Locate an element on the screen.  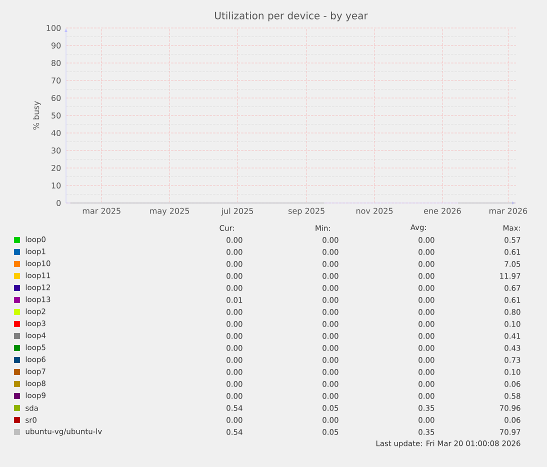
x-tick-label: nov 2025 is located at coordinates (374, 211).